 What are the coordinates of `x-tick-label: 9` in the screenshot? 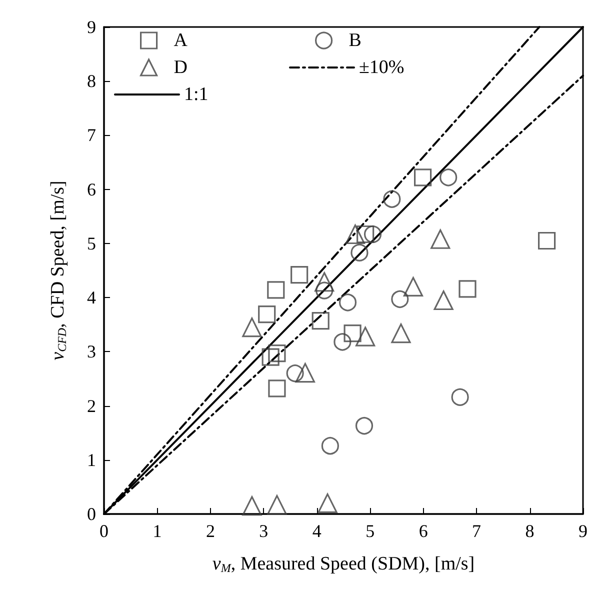 It's located at (583, 531).